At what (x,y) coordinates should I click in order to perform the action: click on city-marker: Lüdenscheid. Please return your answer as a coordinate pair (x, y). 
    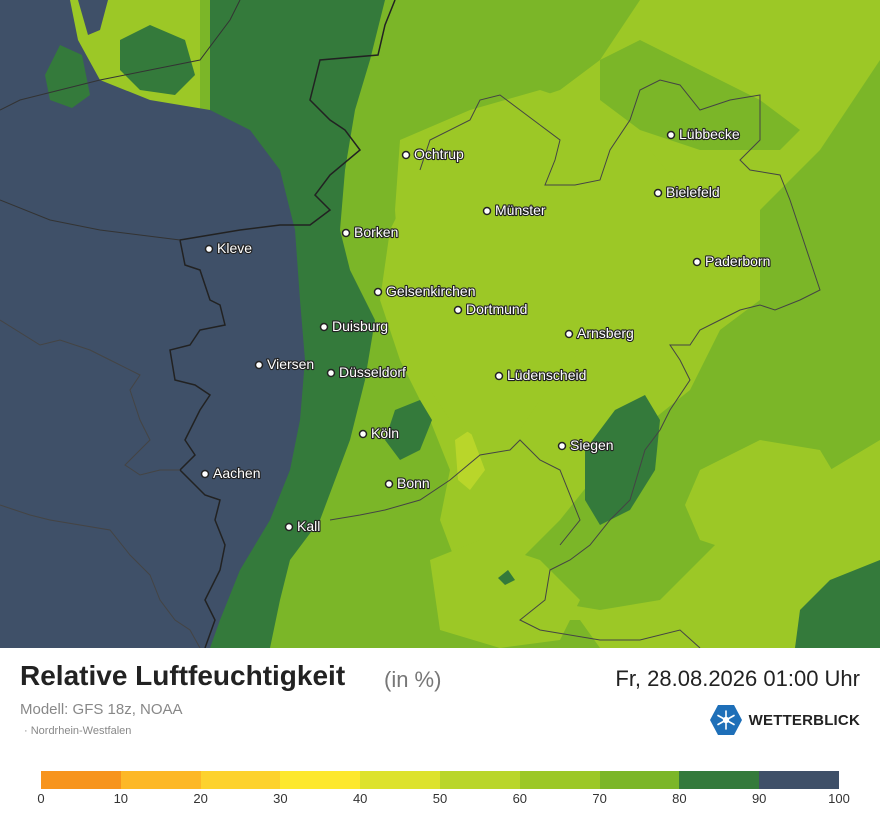
    Looking at the image, I should click on (541, 375).